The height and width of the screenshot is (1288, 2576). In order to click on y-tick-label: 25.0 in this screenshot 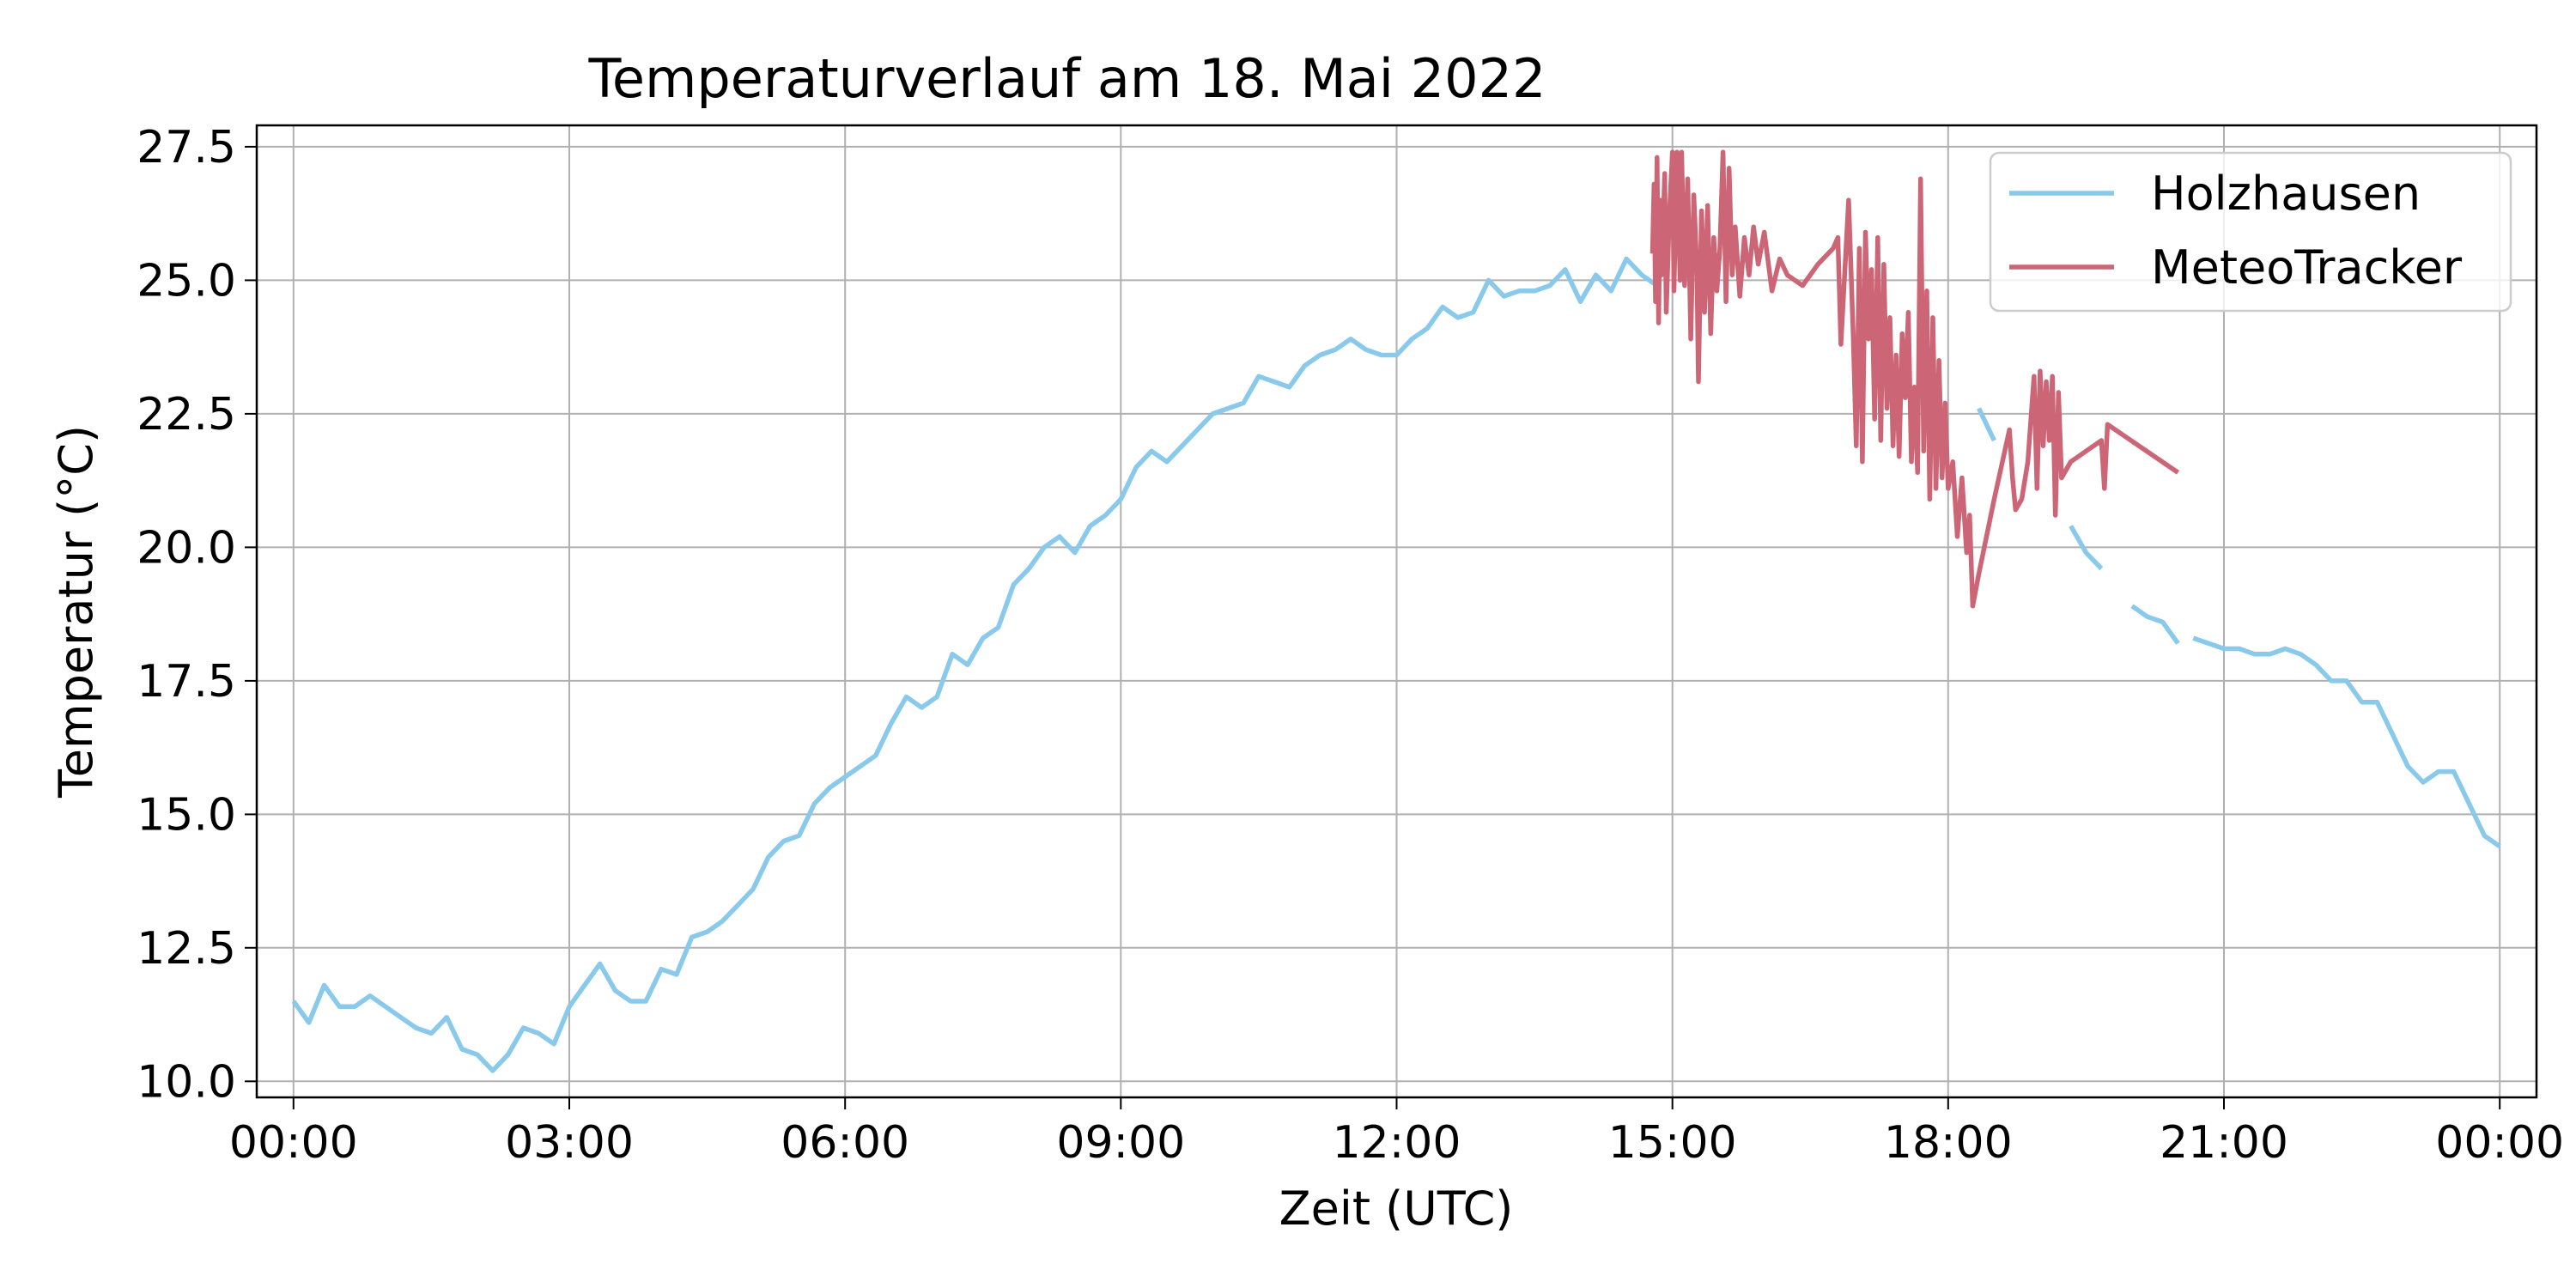, I will do `click(186, 281)`.